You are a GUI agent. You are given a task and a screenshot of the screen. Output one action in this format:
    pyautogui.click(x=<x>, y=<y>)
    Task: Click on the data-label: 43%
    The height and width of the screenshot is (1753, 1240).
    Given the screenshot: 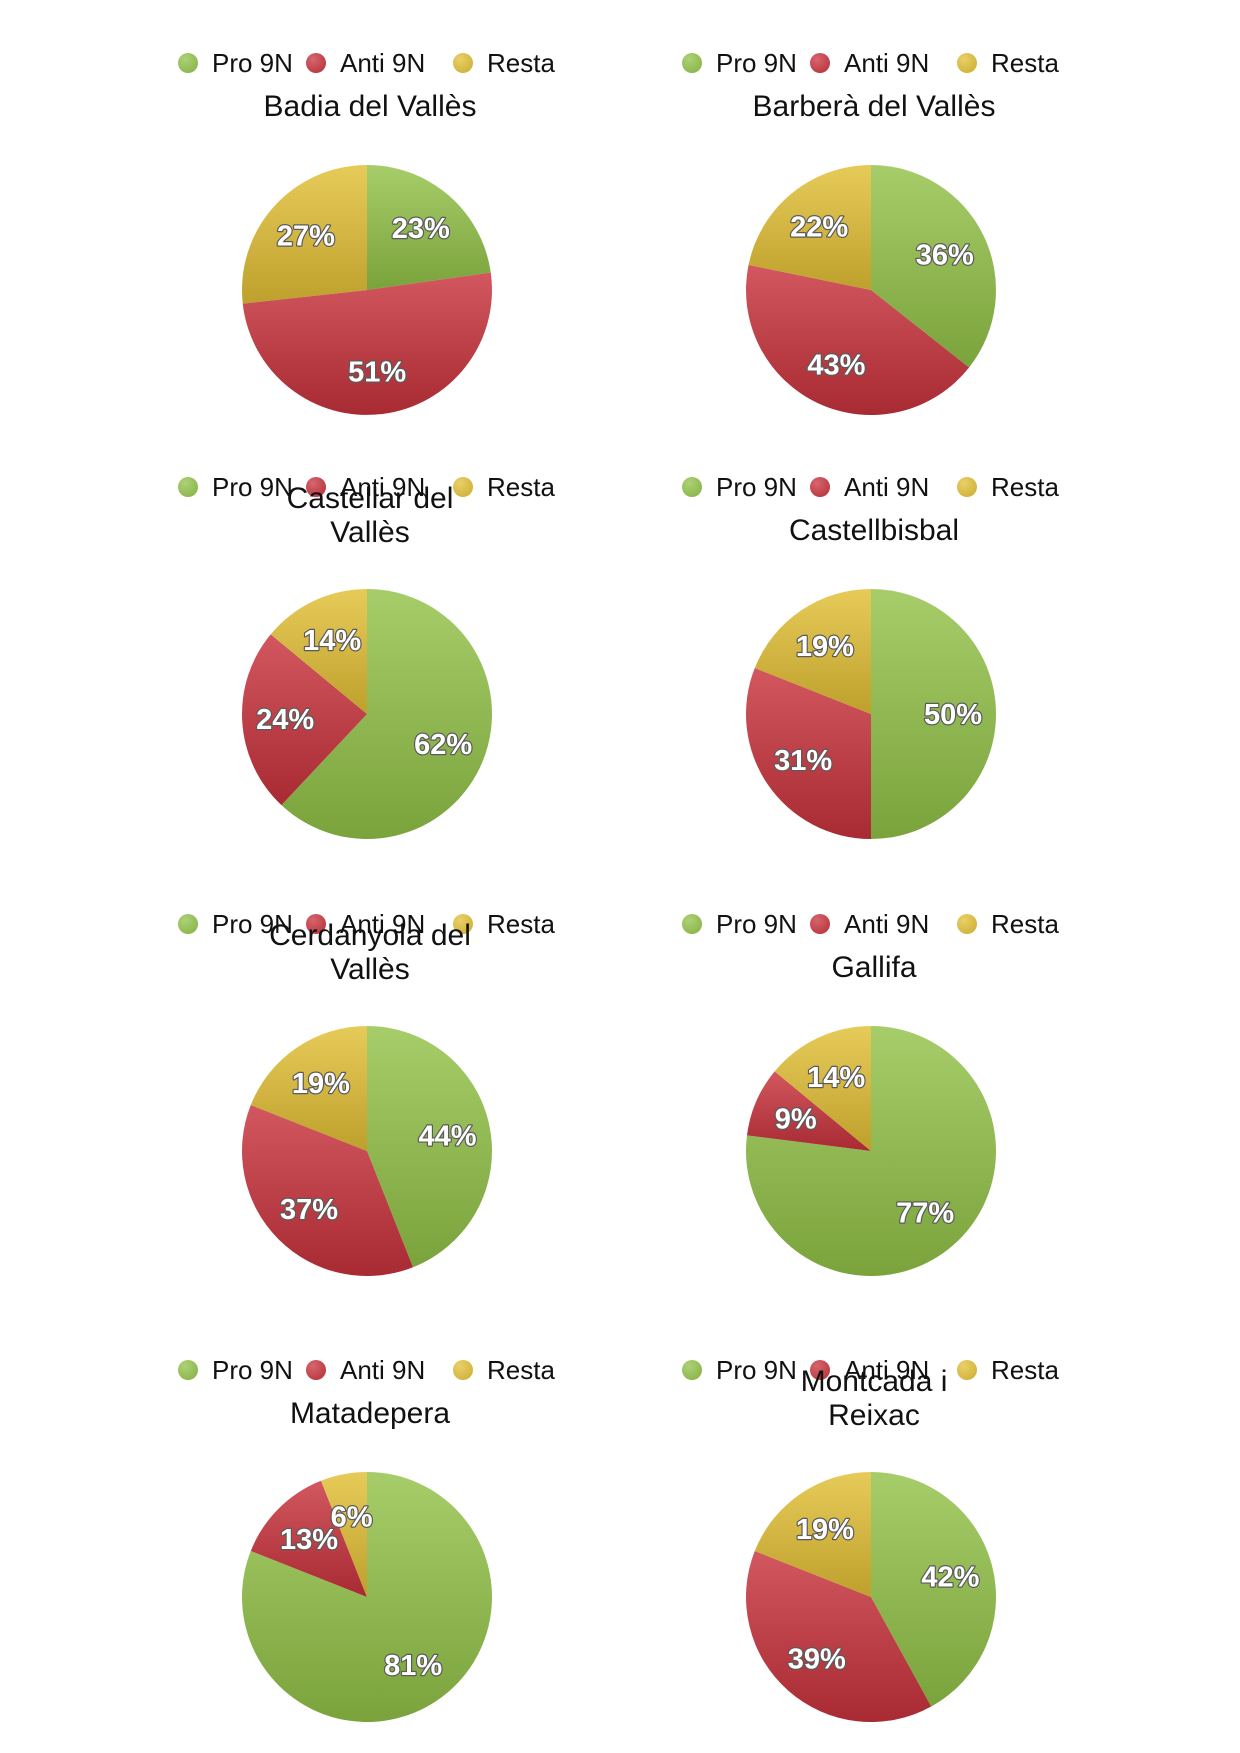 What is the action you would take?
    pyautogui.click(x=836, y=365)
    